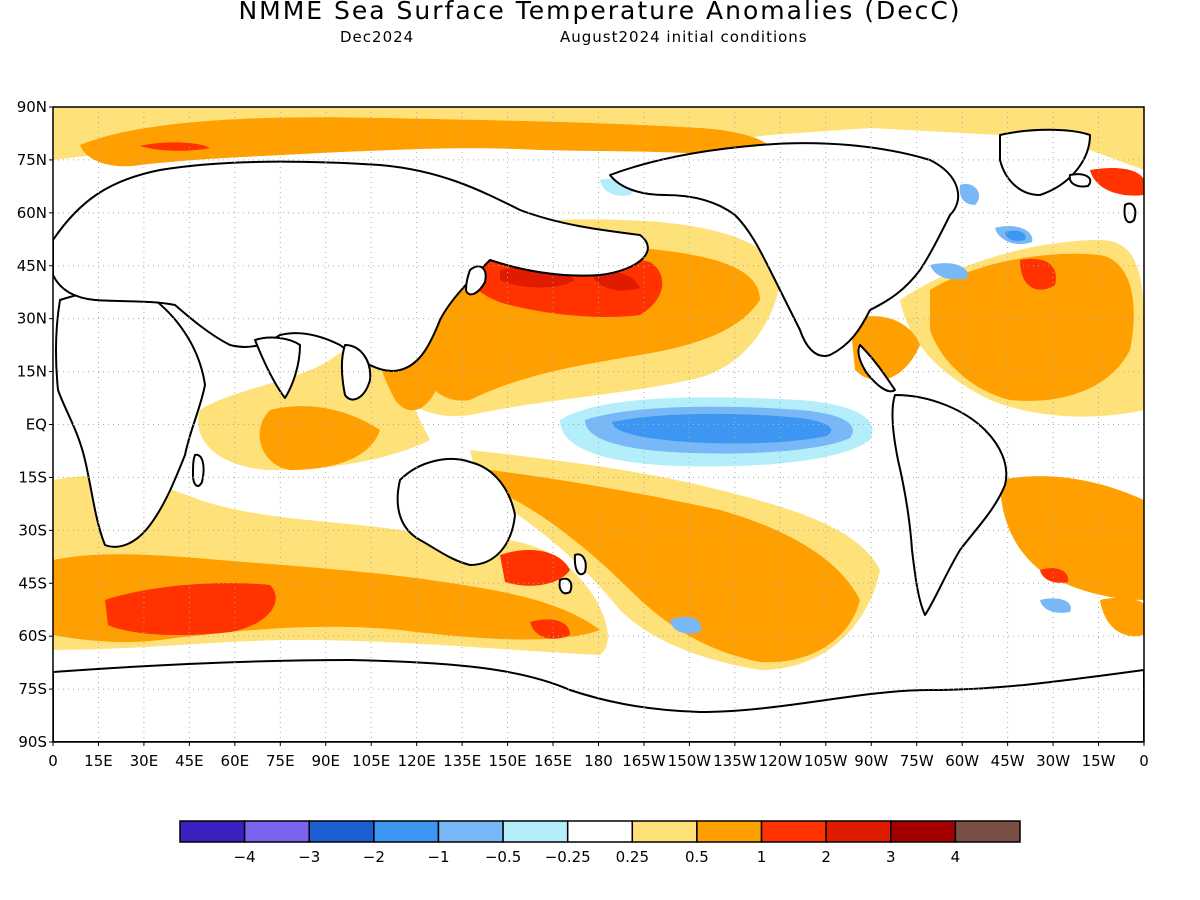  I want to click on latitude-label: EQ, so click(36, 425).